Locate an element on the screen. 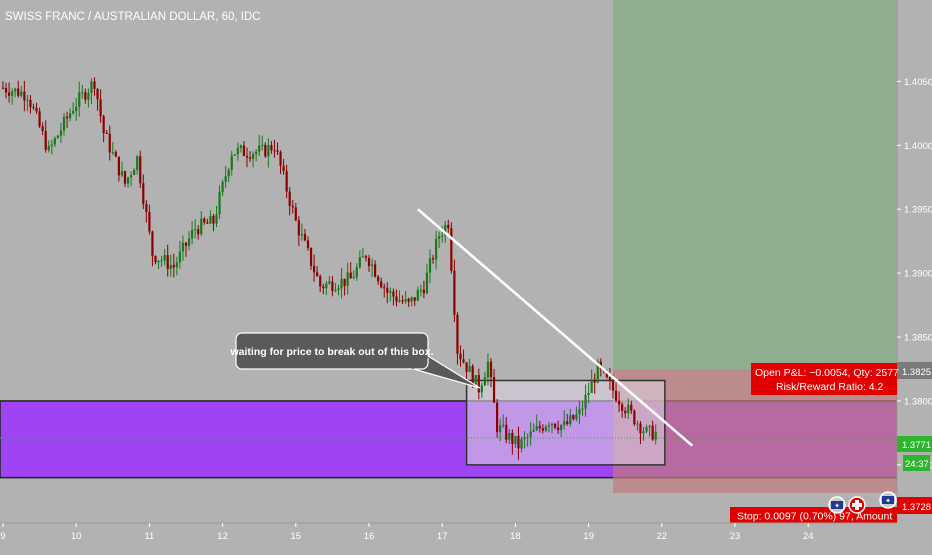 This screenshot has height=555, width=932. svg-text: 1.3728 is located at coordinates (916, 507).